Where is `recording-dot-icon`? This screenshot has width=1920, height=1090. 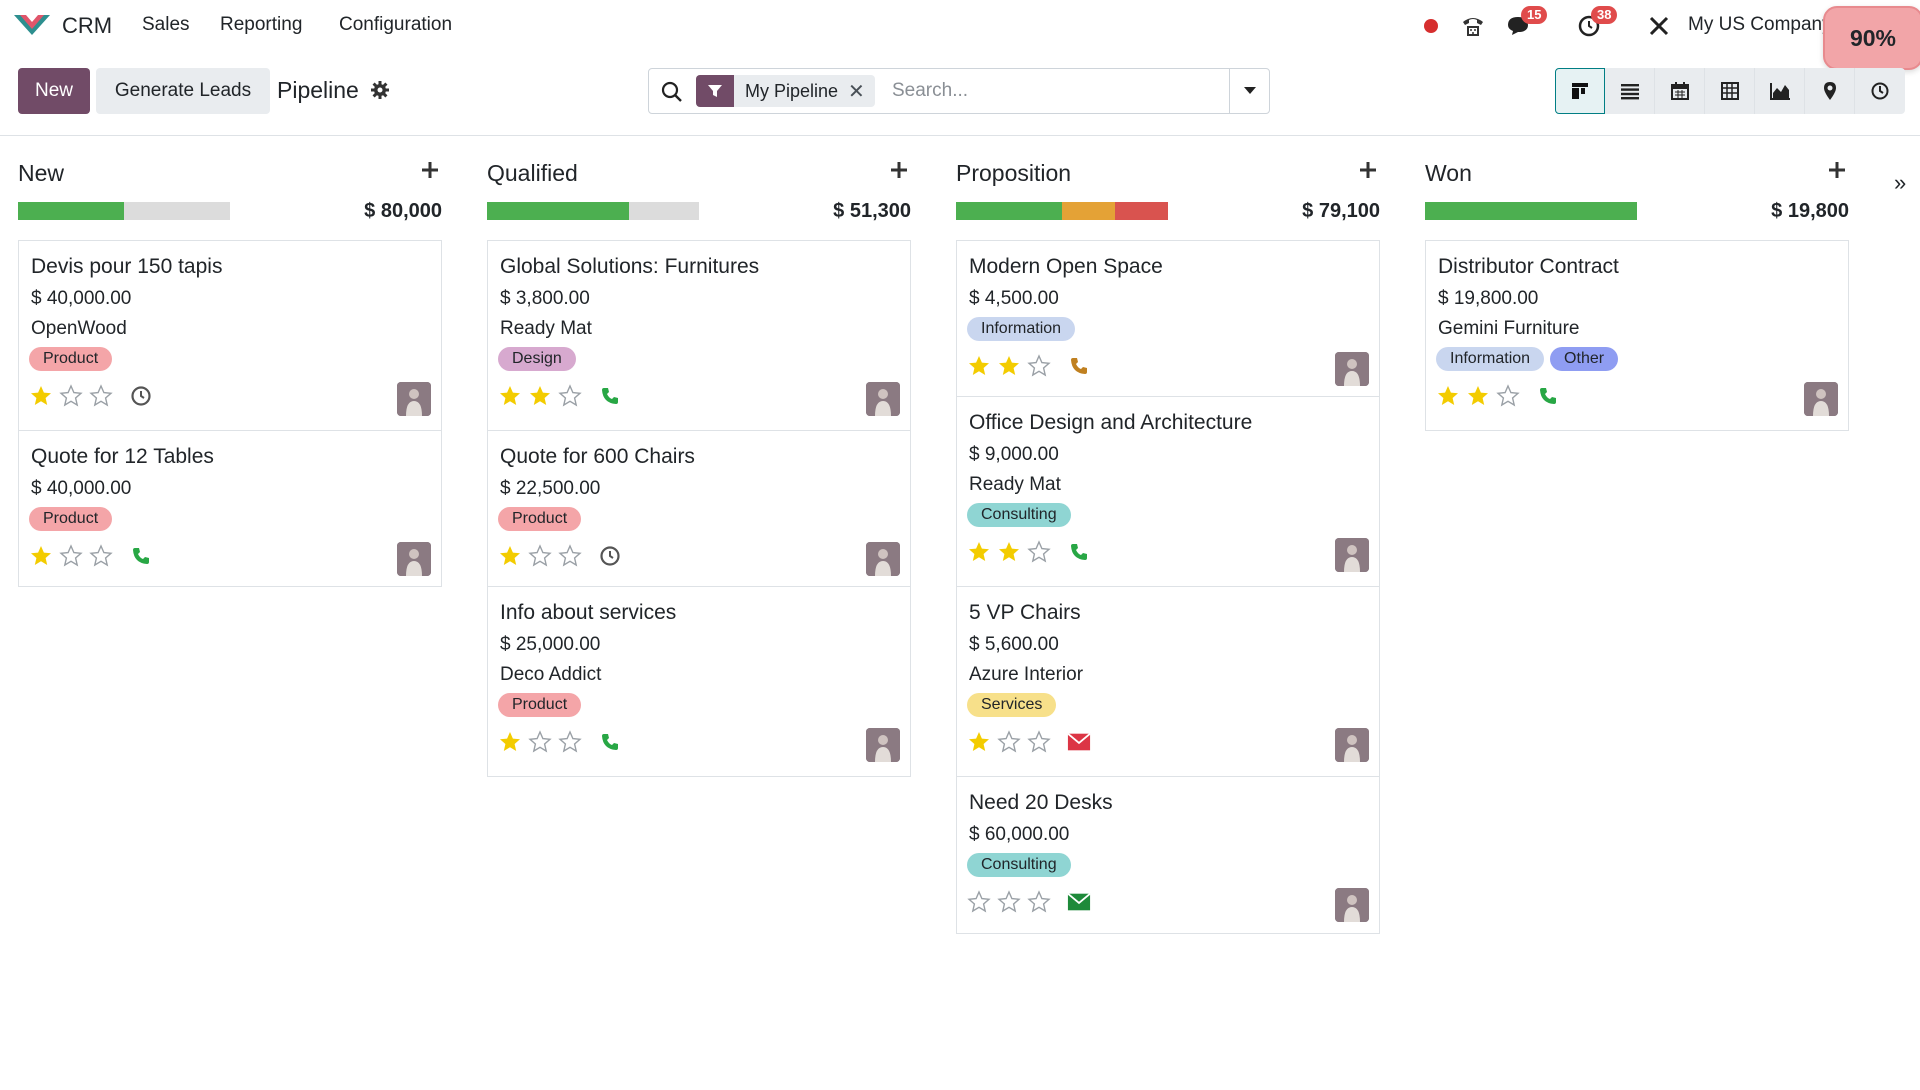 recording-dot-icon is located at coordinates (1431, 26).